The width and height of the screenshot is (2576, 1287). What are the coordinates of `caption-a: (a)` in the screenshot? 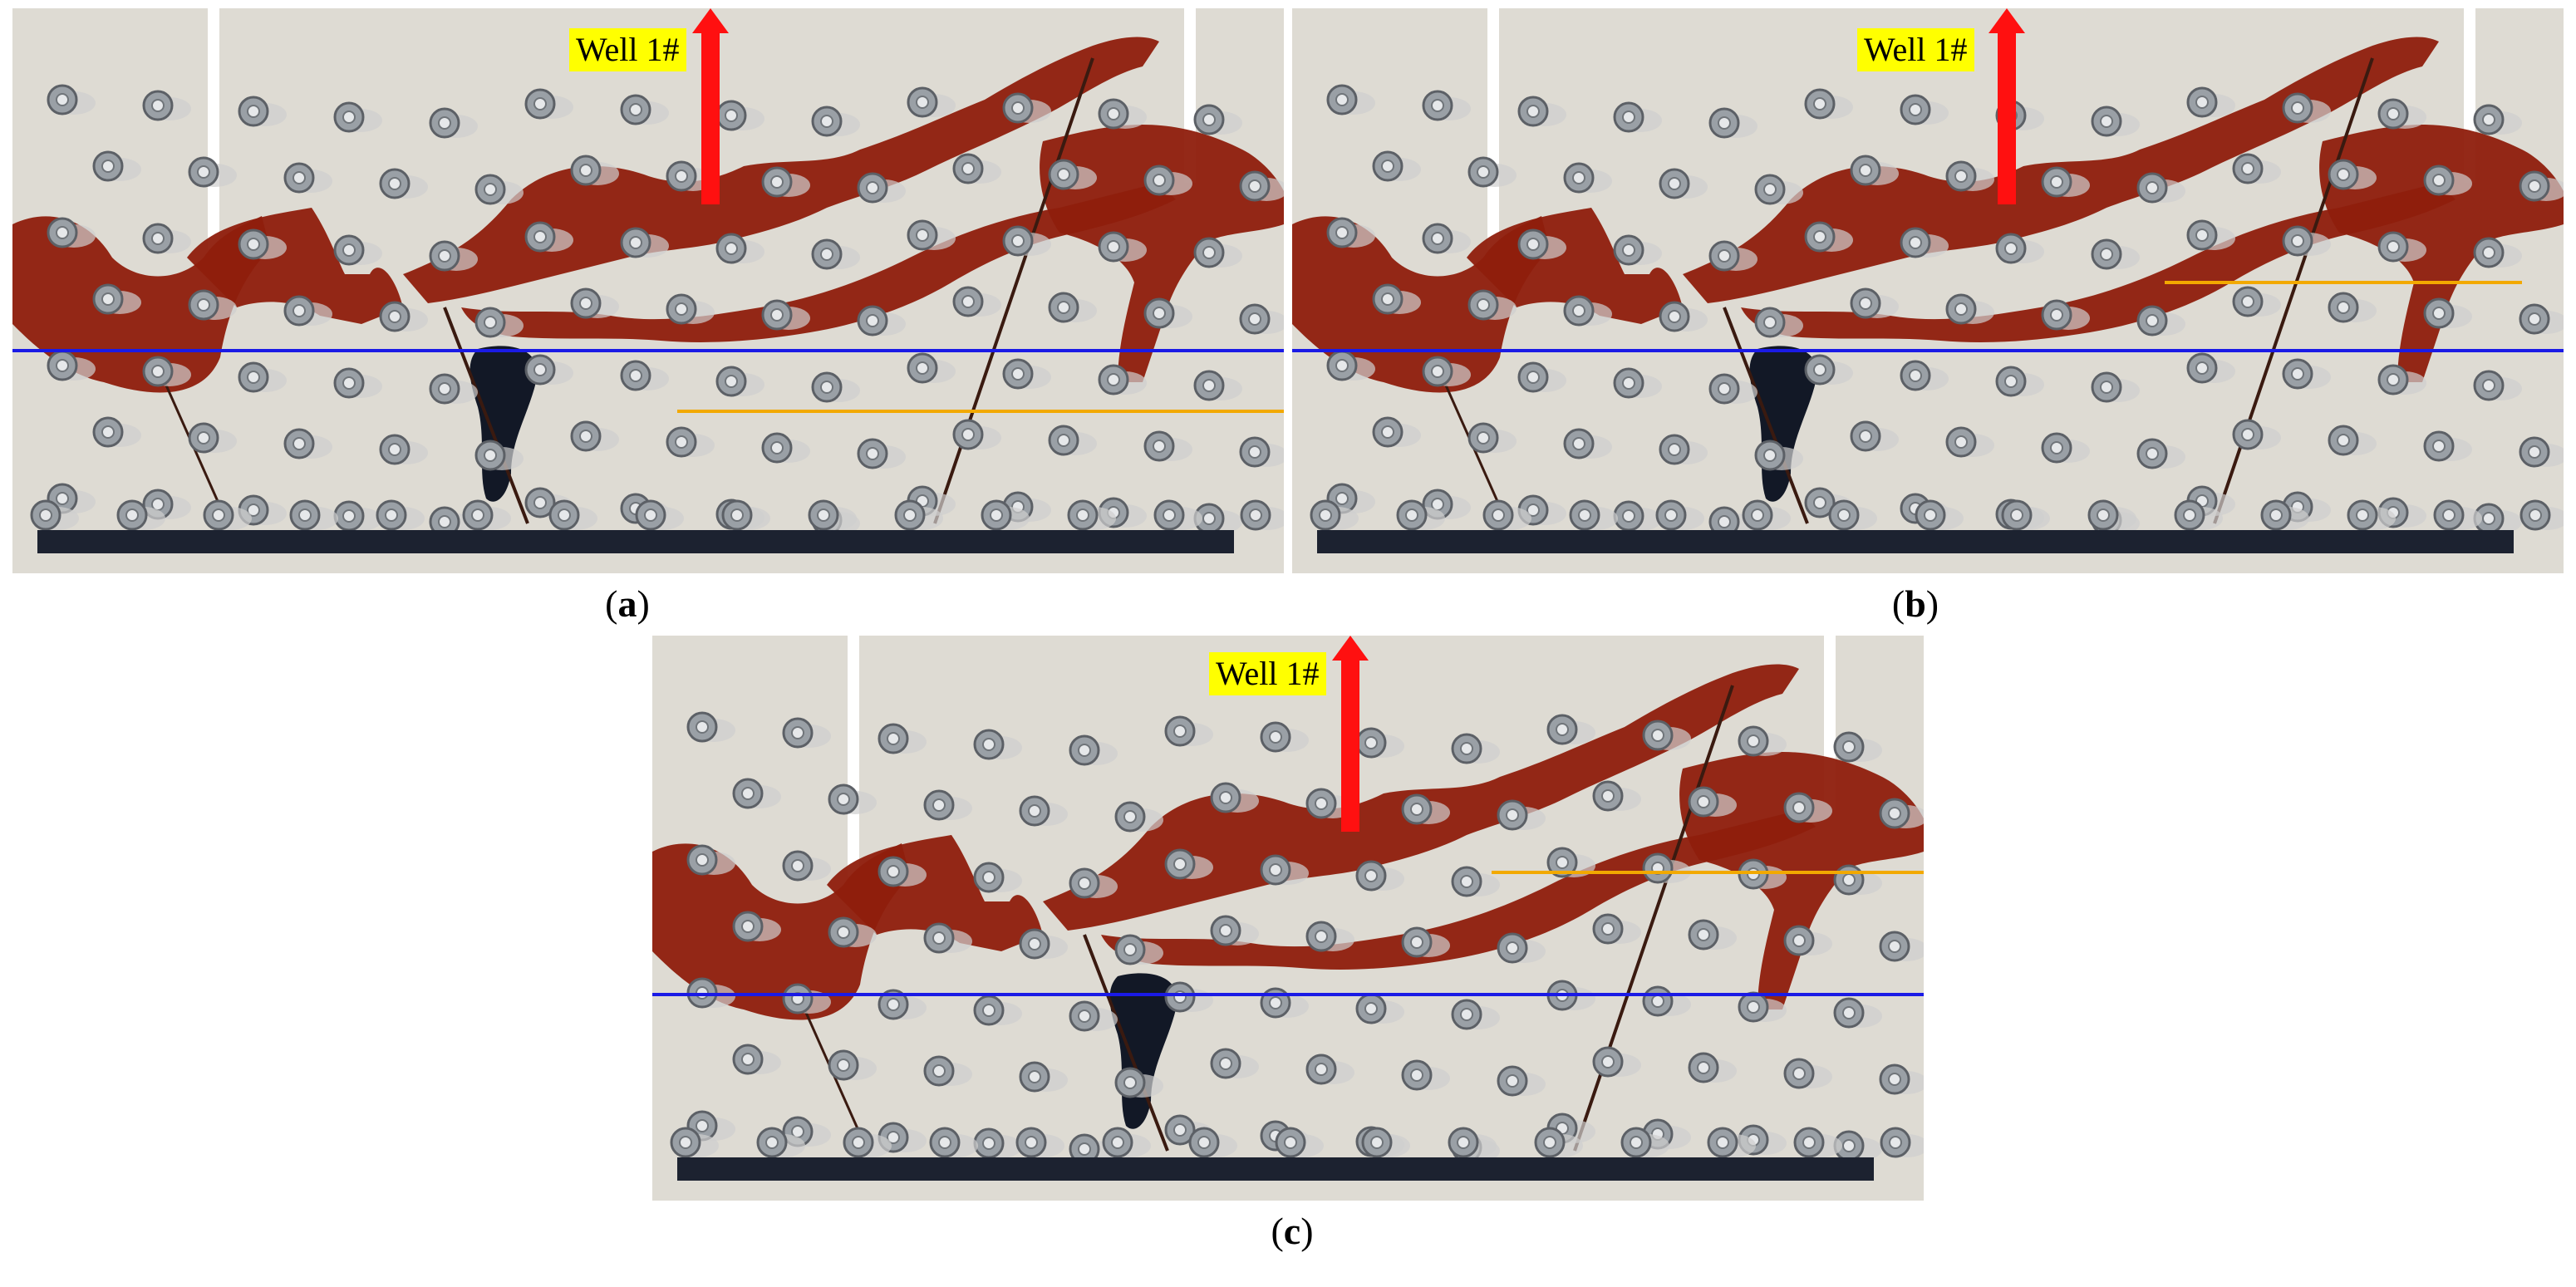 It's located at (628, 603).